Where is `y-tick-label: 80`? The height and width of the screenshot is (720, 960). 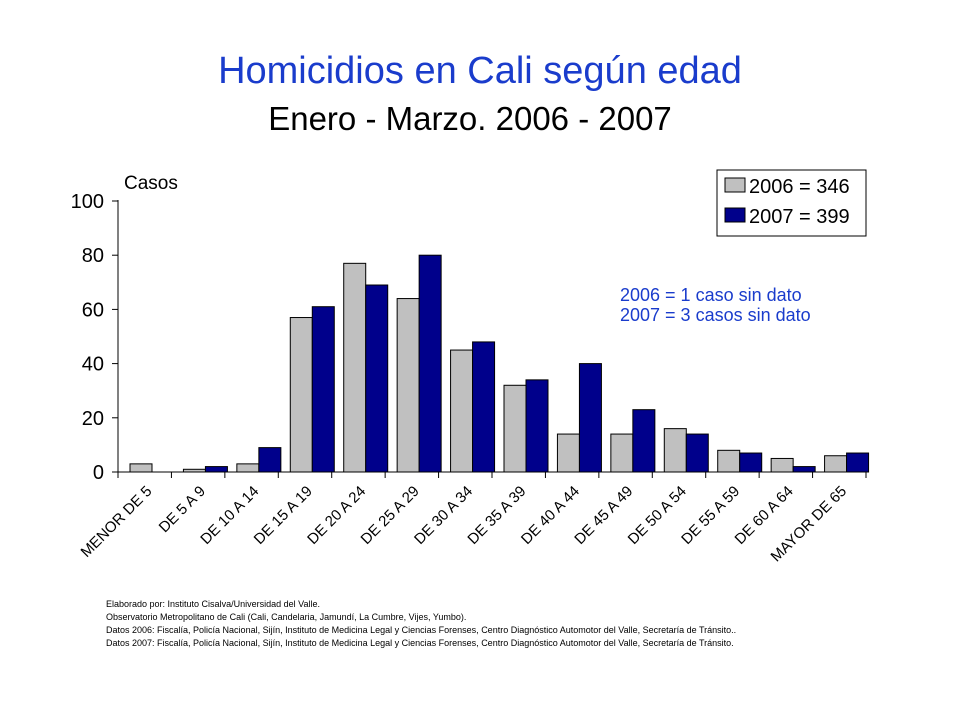 y-tick-label: 80 is located at coordinates (93, 256).